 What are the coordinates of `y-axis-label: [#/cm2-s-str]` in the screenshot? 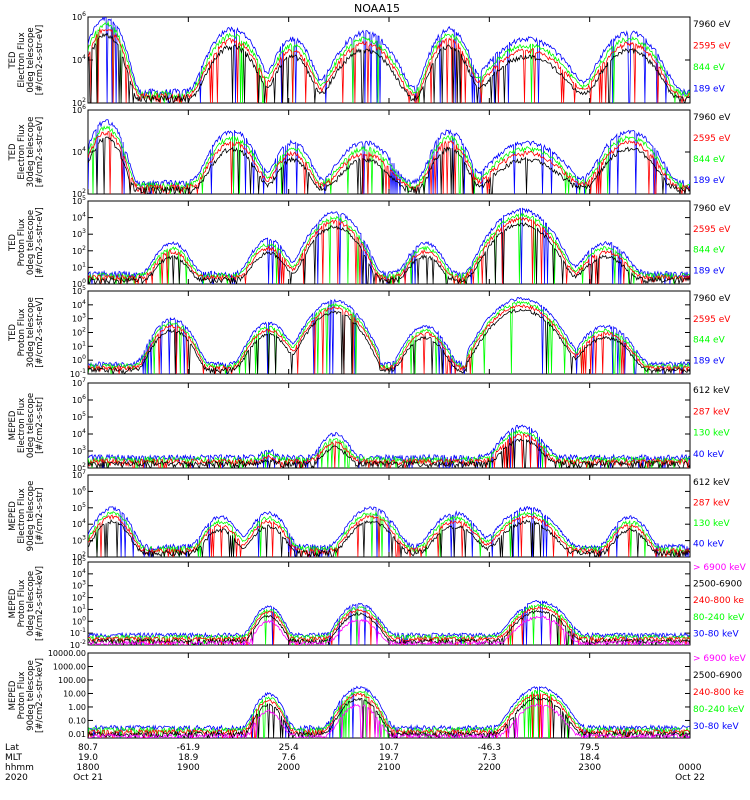 It's located at (40, 425).